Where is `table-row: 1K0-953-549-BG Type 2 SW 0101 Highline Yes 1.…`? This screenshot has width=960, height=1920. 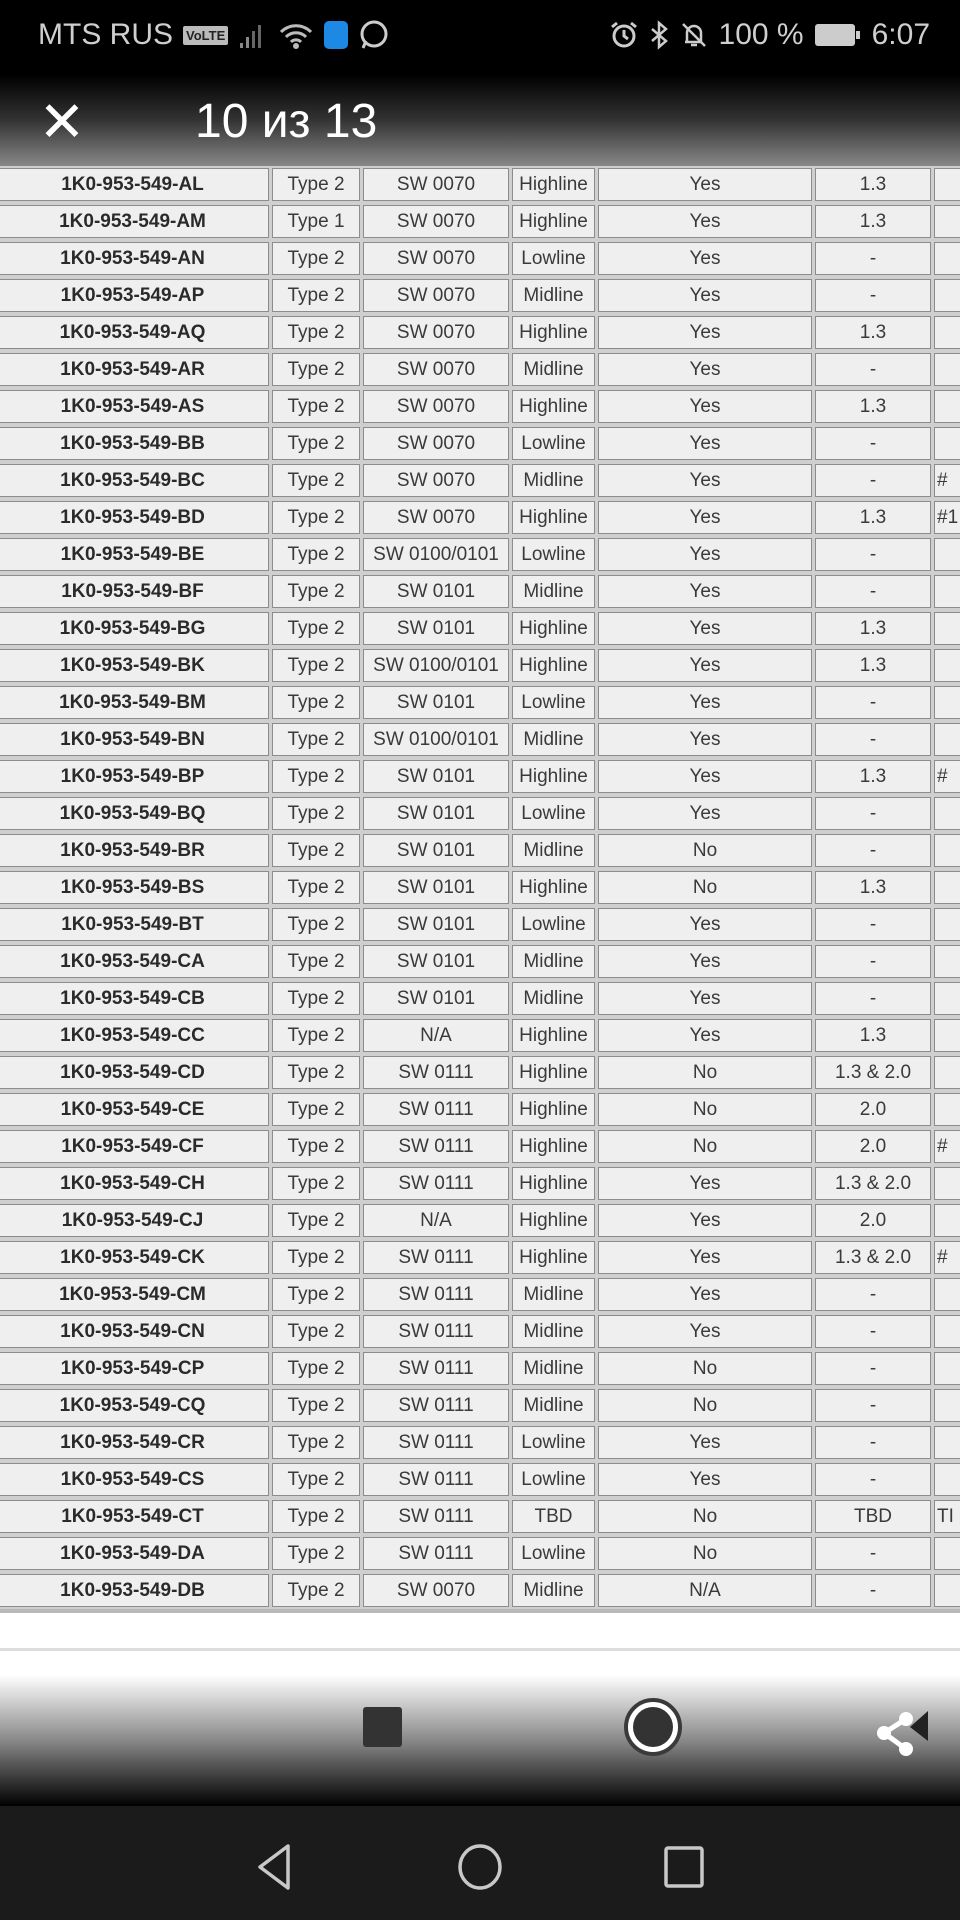 table-row: 1K0-953-549-BG Type 2 SW 0101 Highline Yes 1.… is located at coordinates (480, 628).